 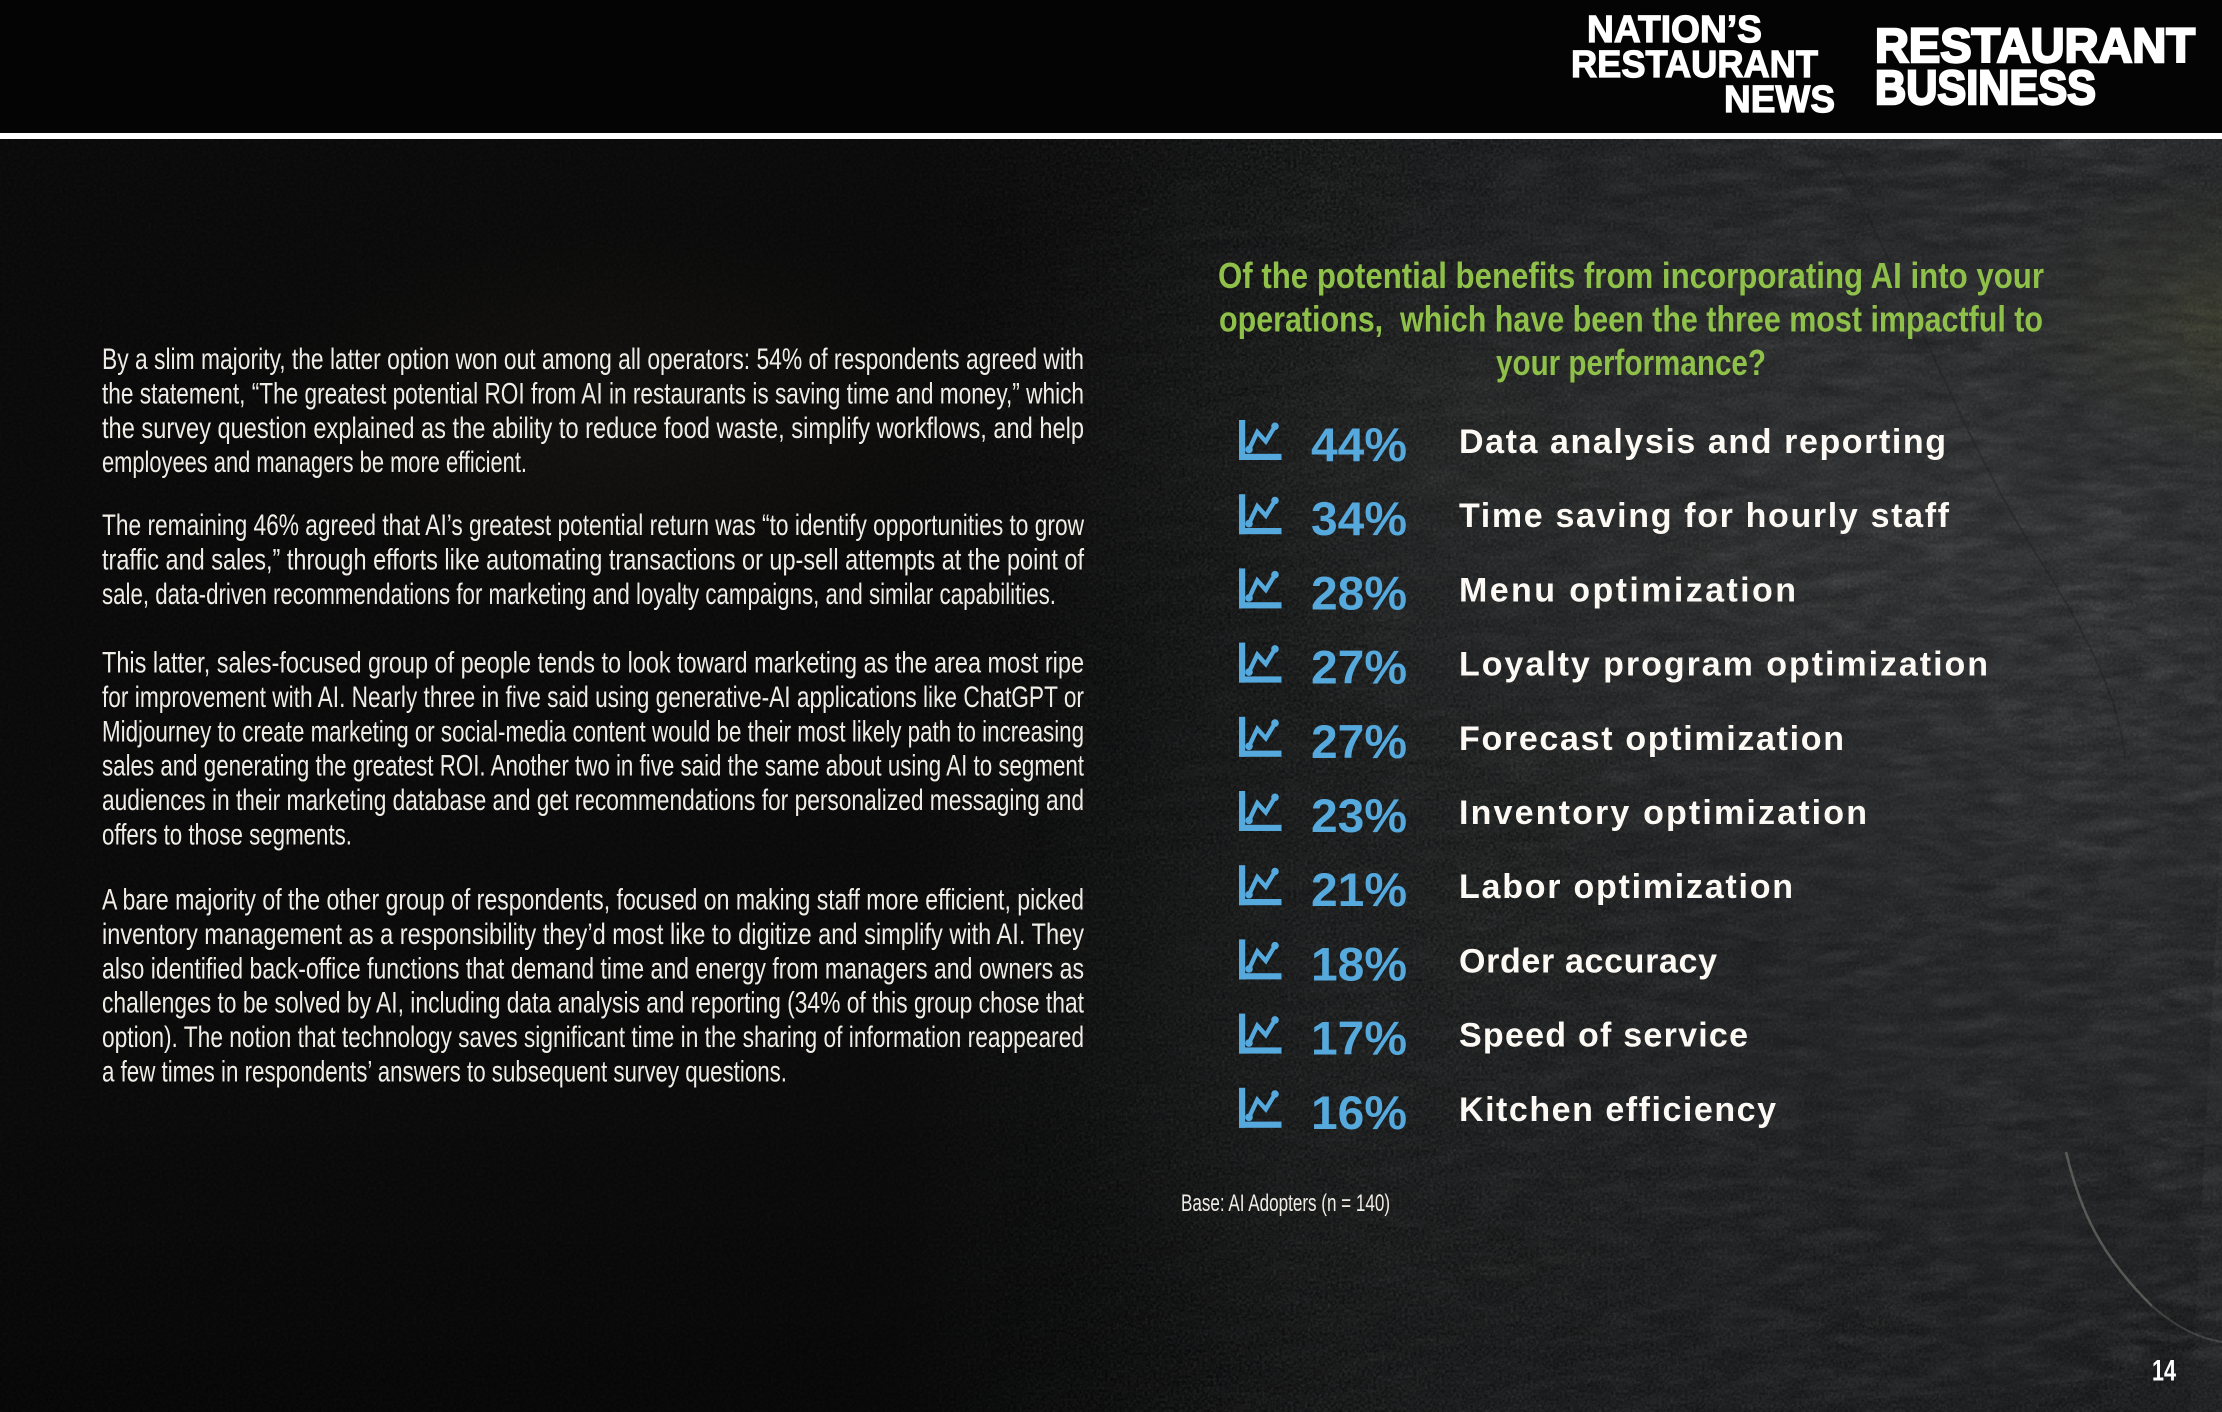 I want to click on svg-text: Menu optimization, so click(x=1627, y=590).